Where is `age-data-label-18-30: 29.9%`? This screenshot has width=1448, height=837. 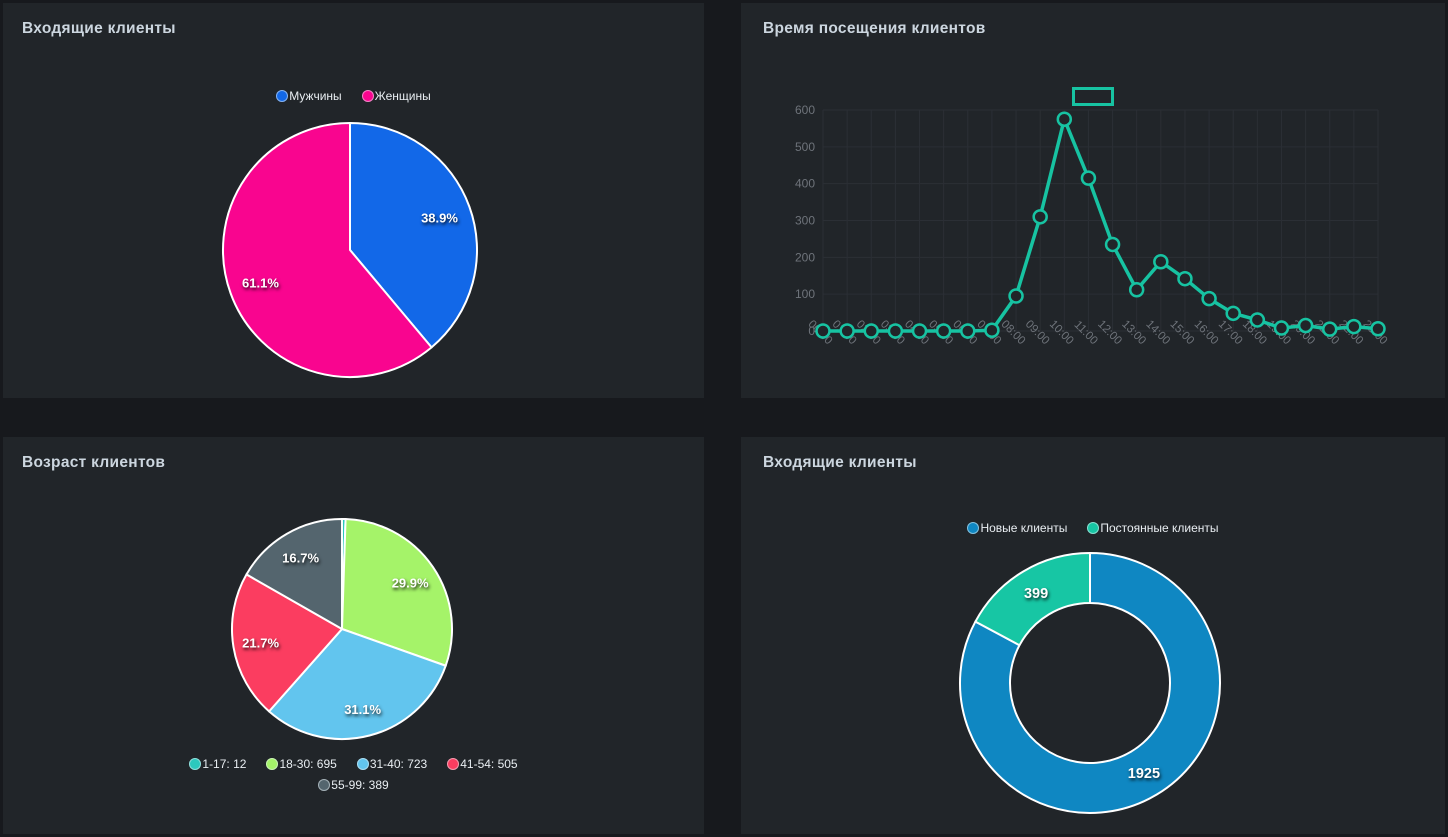
age-data-label-18-30: 29.9% is located at coordinates (410, 582).